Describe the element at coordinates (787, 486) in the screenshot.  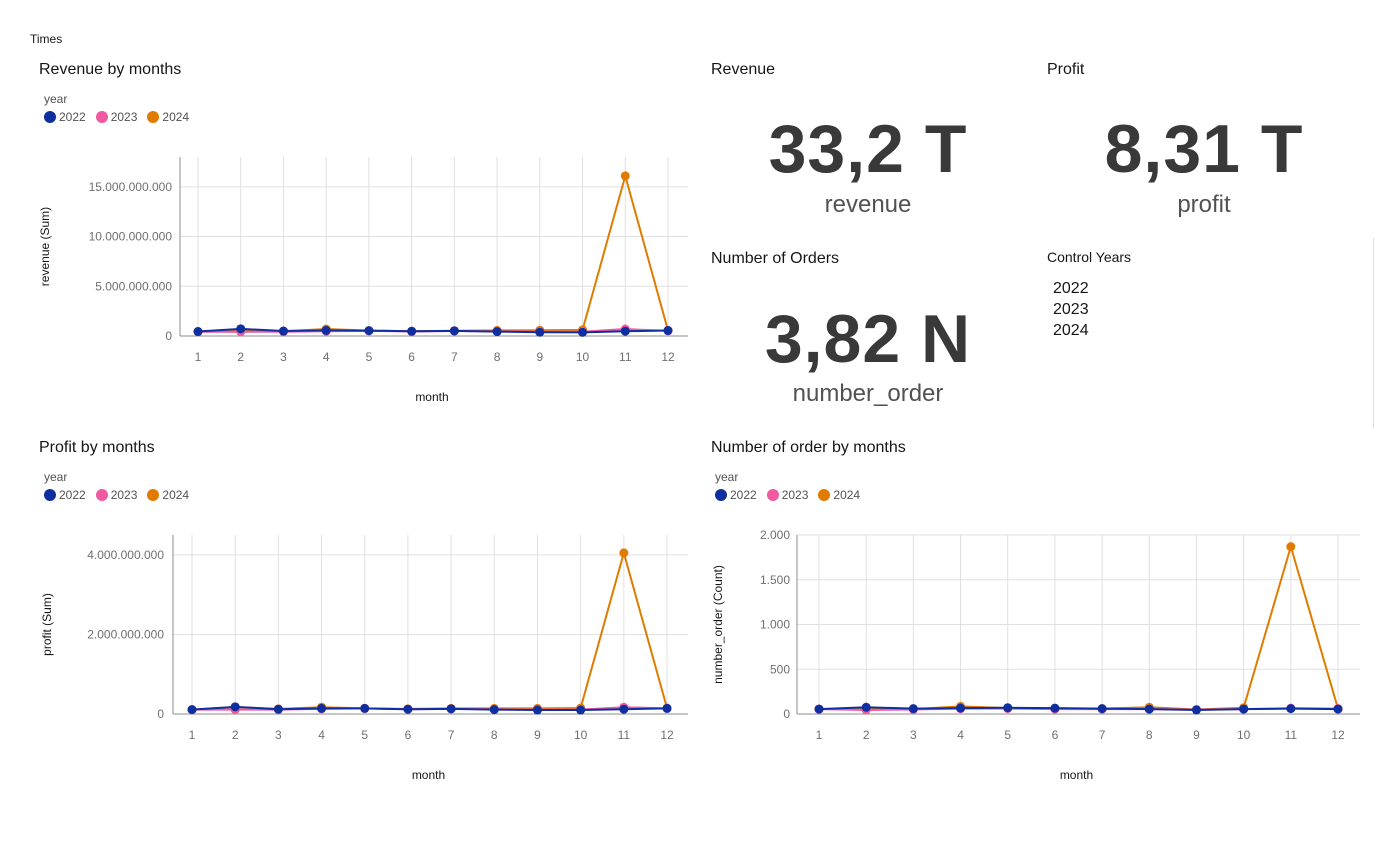
I see `orders-chart-legend: year 2022 2023 2024` at that location.